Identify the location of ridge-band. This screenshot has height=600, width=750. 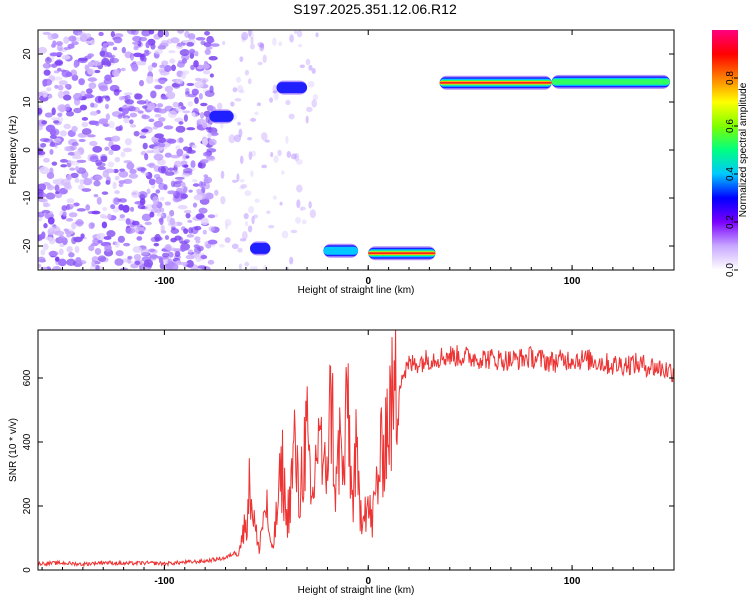
(341, 250).